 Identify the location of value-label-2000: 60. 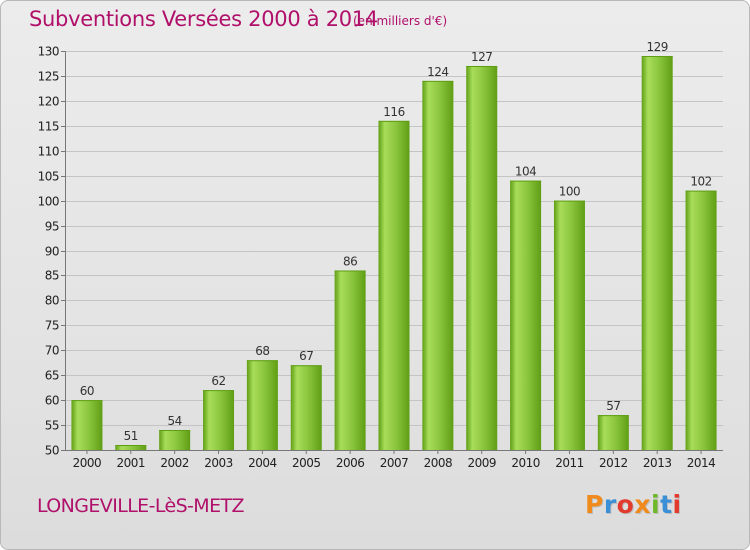
(87, 391).